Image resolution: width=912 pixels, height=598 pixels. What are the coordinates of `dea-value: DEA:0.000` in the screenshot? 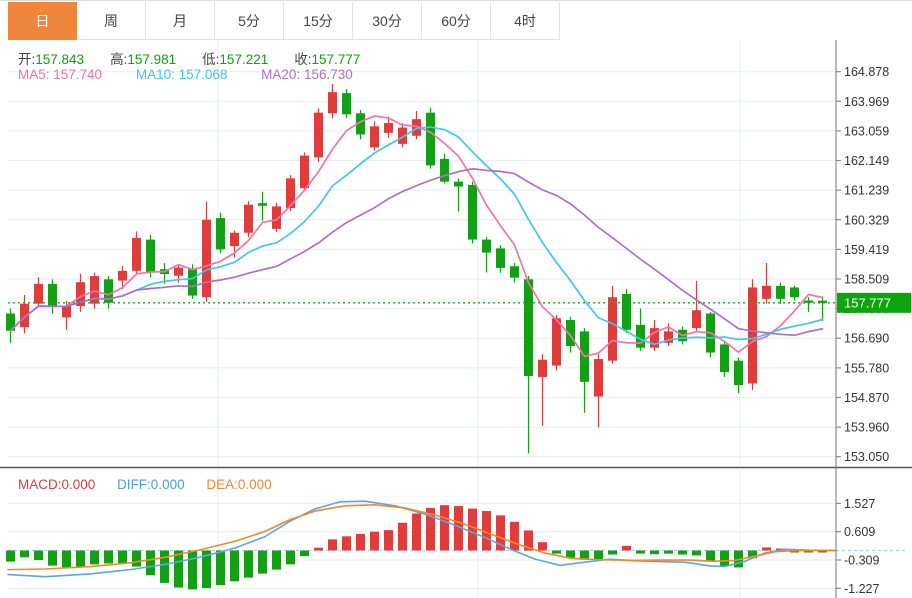 It's located at (239, 484).